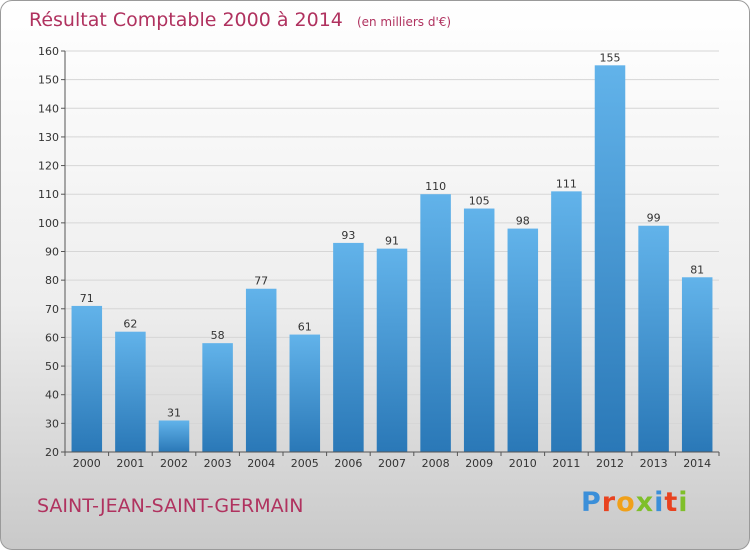 The height and width of the screenshot is (550, 750). Describe the element at coordinates (218, 335) in the screenshot. I see `data-label: 58` at that location.